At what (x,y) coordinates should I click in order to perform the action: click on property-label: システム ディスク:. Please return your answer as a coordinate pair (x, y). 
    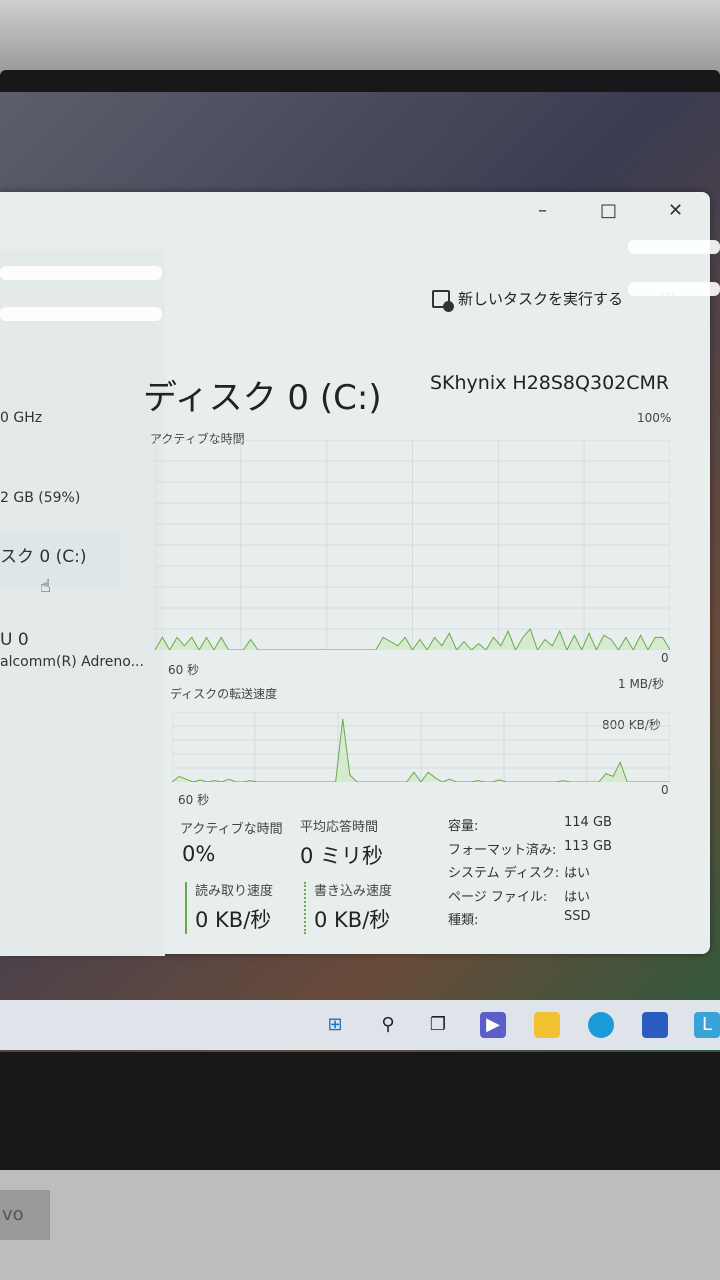
    Looking at the image, I should click on (504, 873).